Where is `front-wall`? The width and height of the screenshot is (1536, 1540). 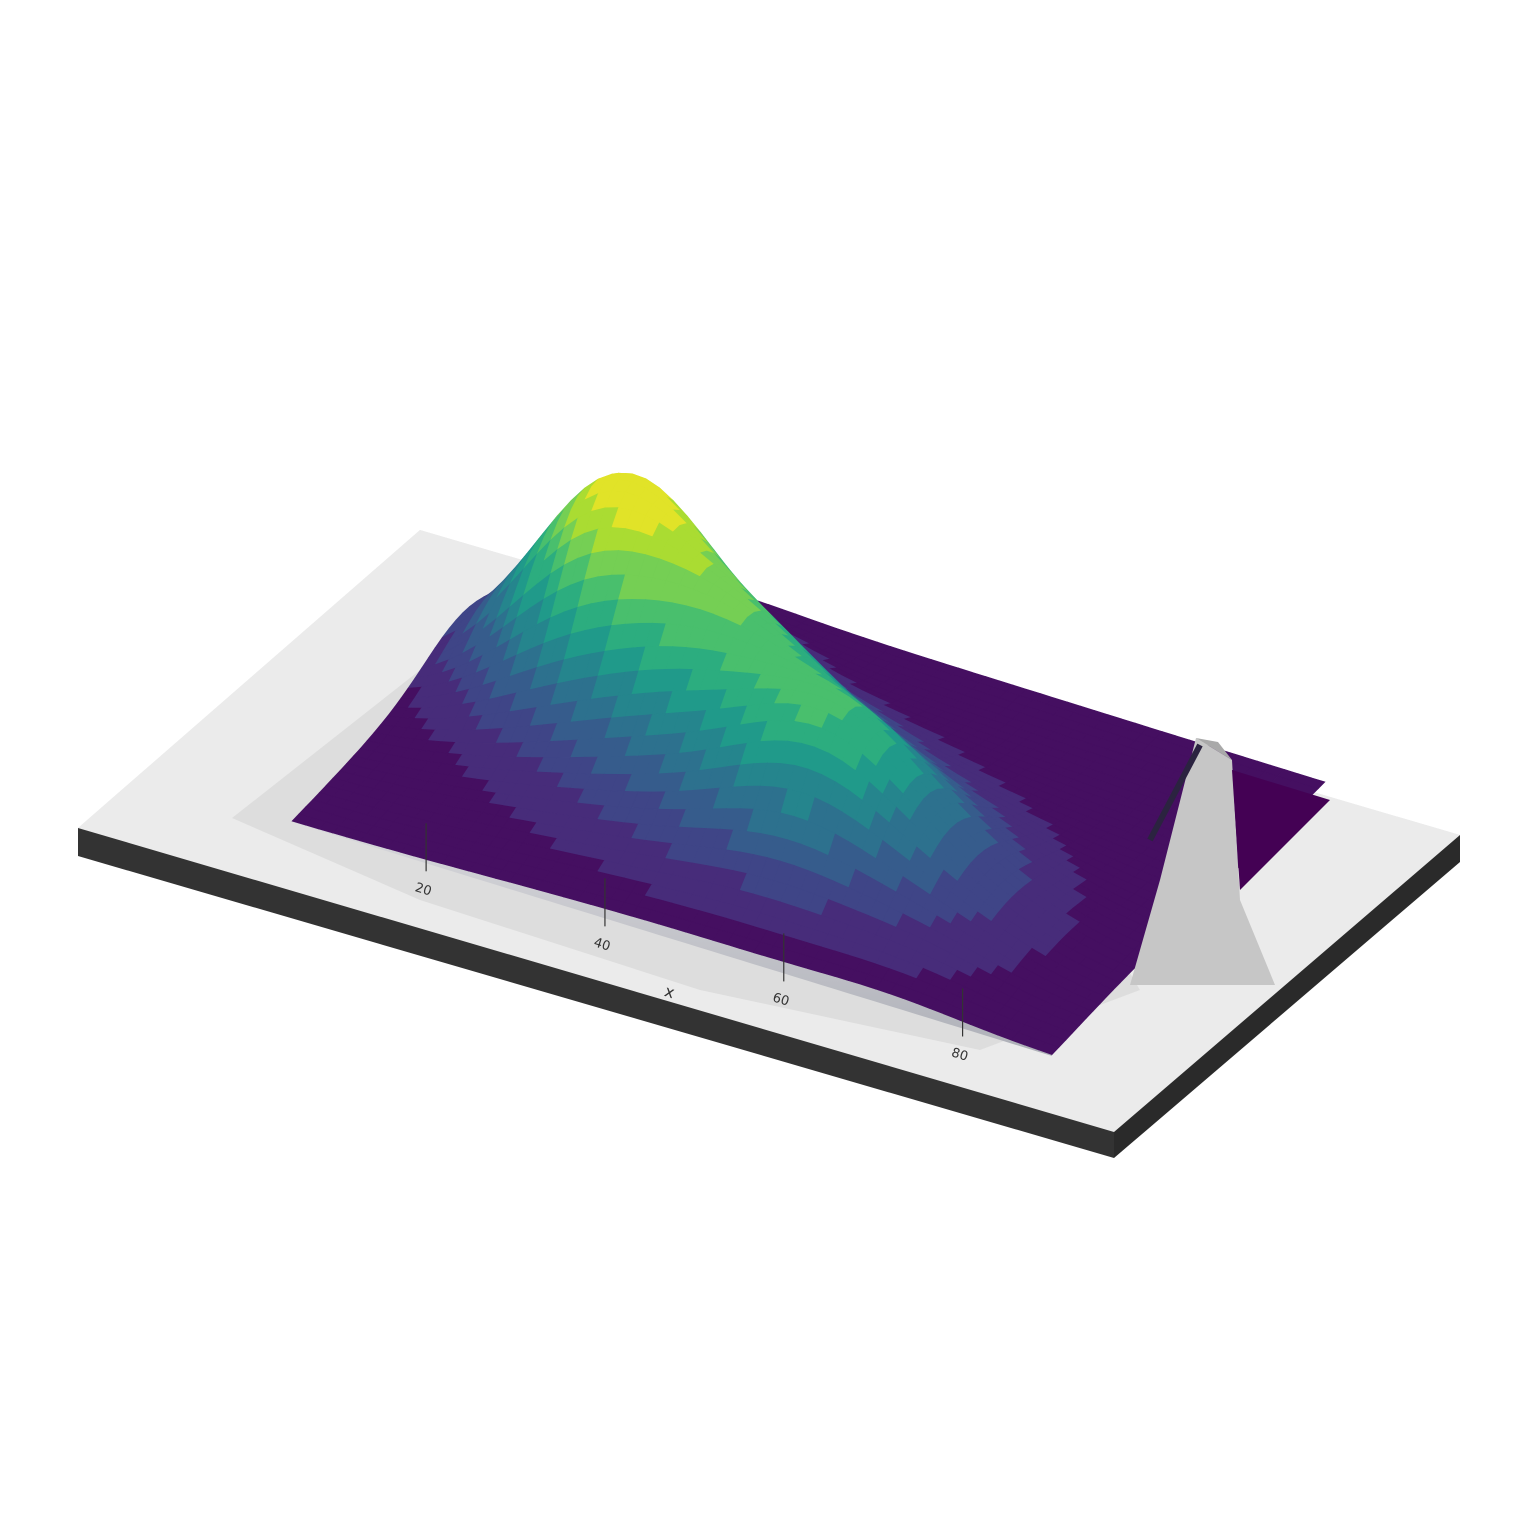
front-wall is located at coordinates (672, 938).